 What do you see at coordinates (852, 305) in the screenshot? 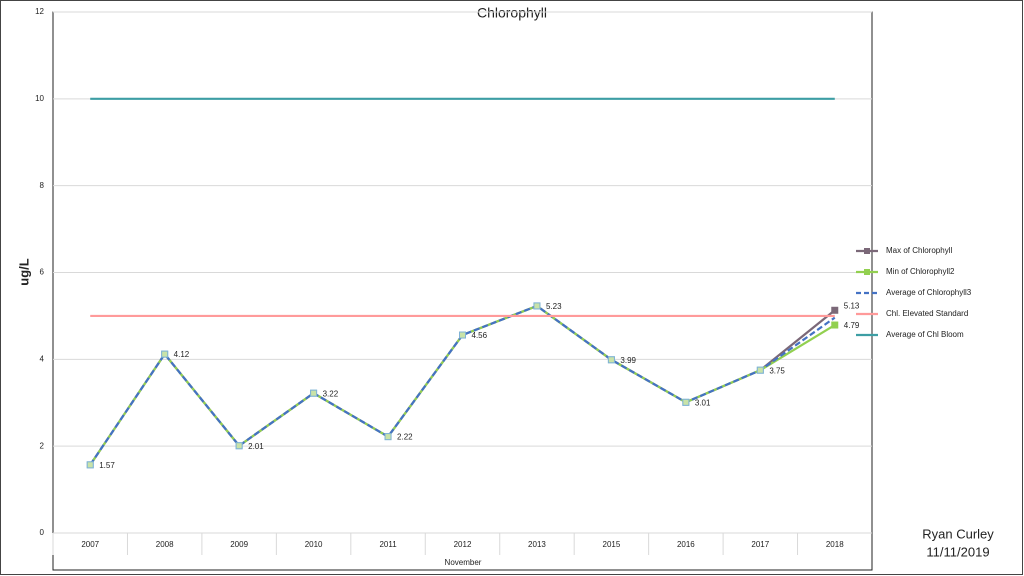
I see `data-label: 5.13` at bounding box center [852, 305].